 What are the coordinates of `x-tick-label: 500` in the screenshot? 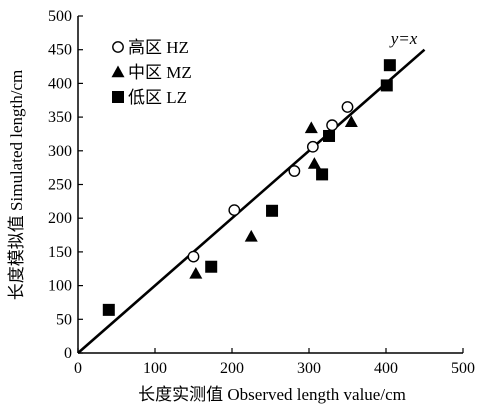 It's located at (463, 368).